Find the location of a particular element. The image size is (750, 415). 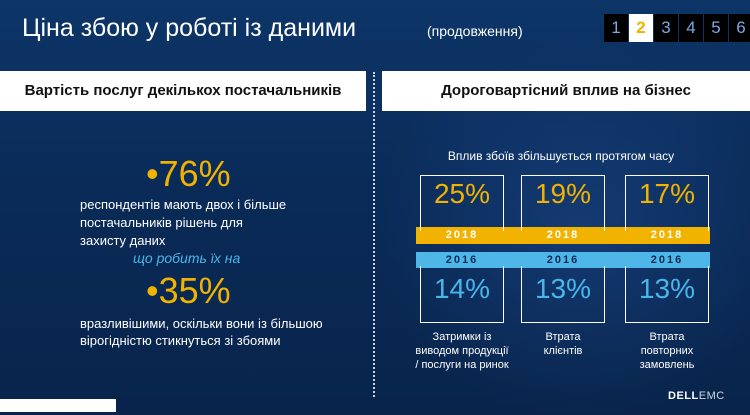

card-3-top-frame is located at coordinates (667, 203).